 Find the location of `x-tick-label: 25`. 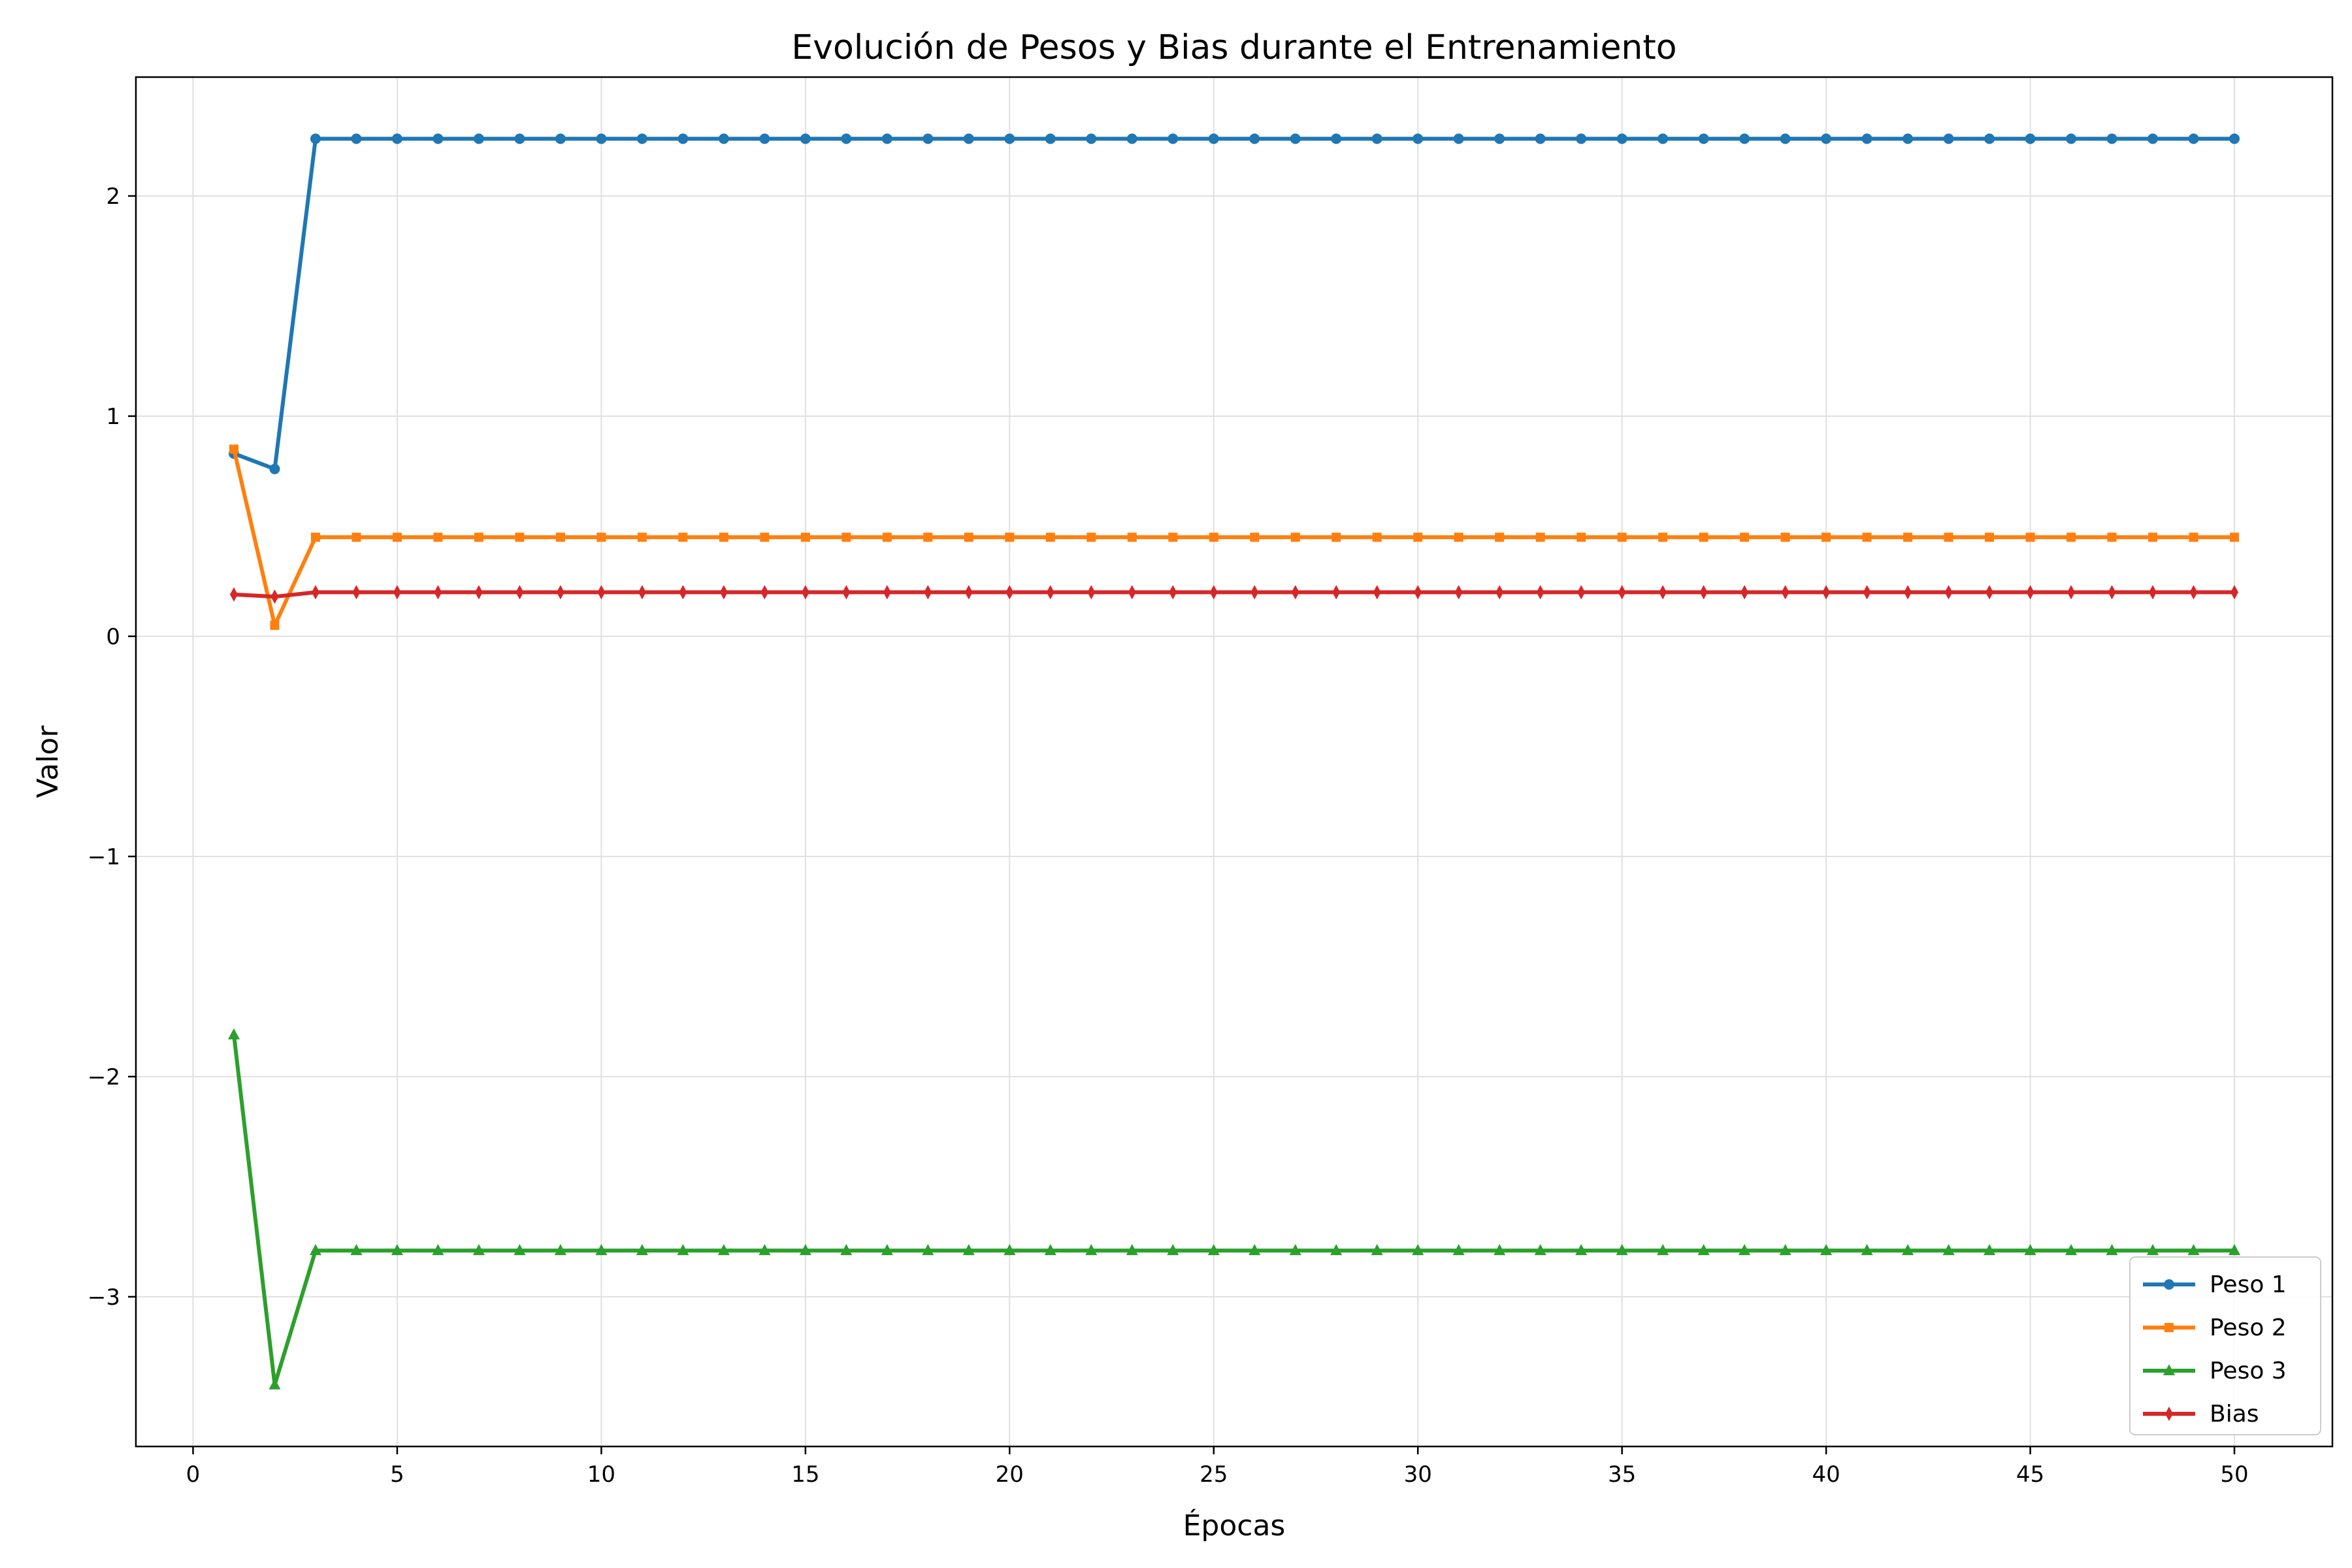

x-tick-label: 25 is located at coordinates (1214, 1475).